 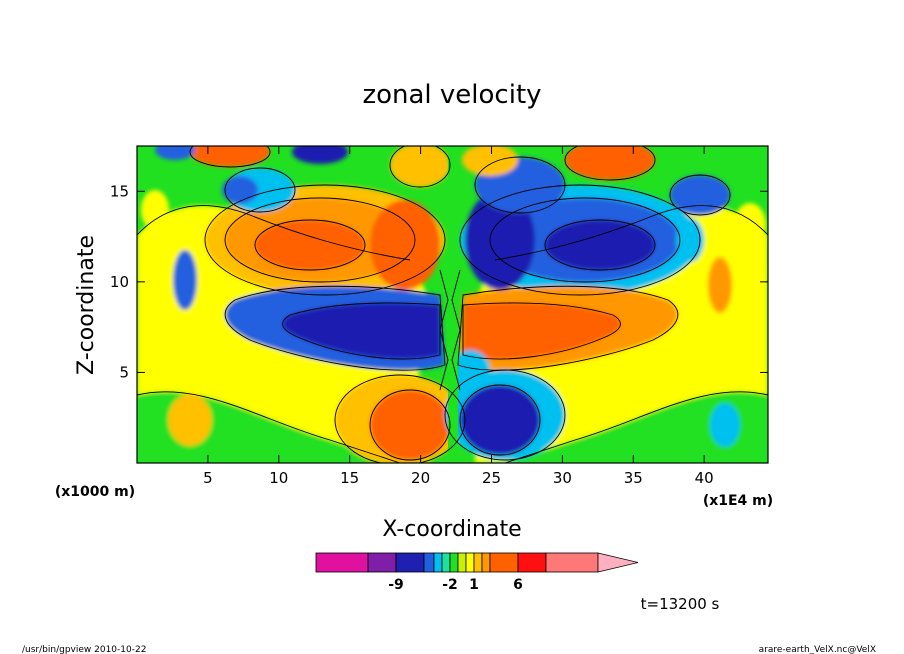 I want to click on x-tick-label: 15, so click(x=349, y=478).